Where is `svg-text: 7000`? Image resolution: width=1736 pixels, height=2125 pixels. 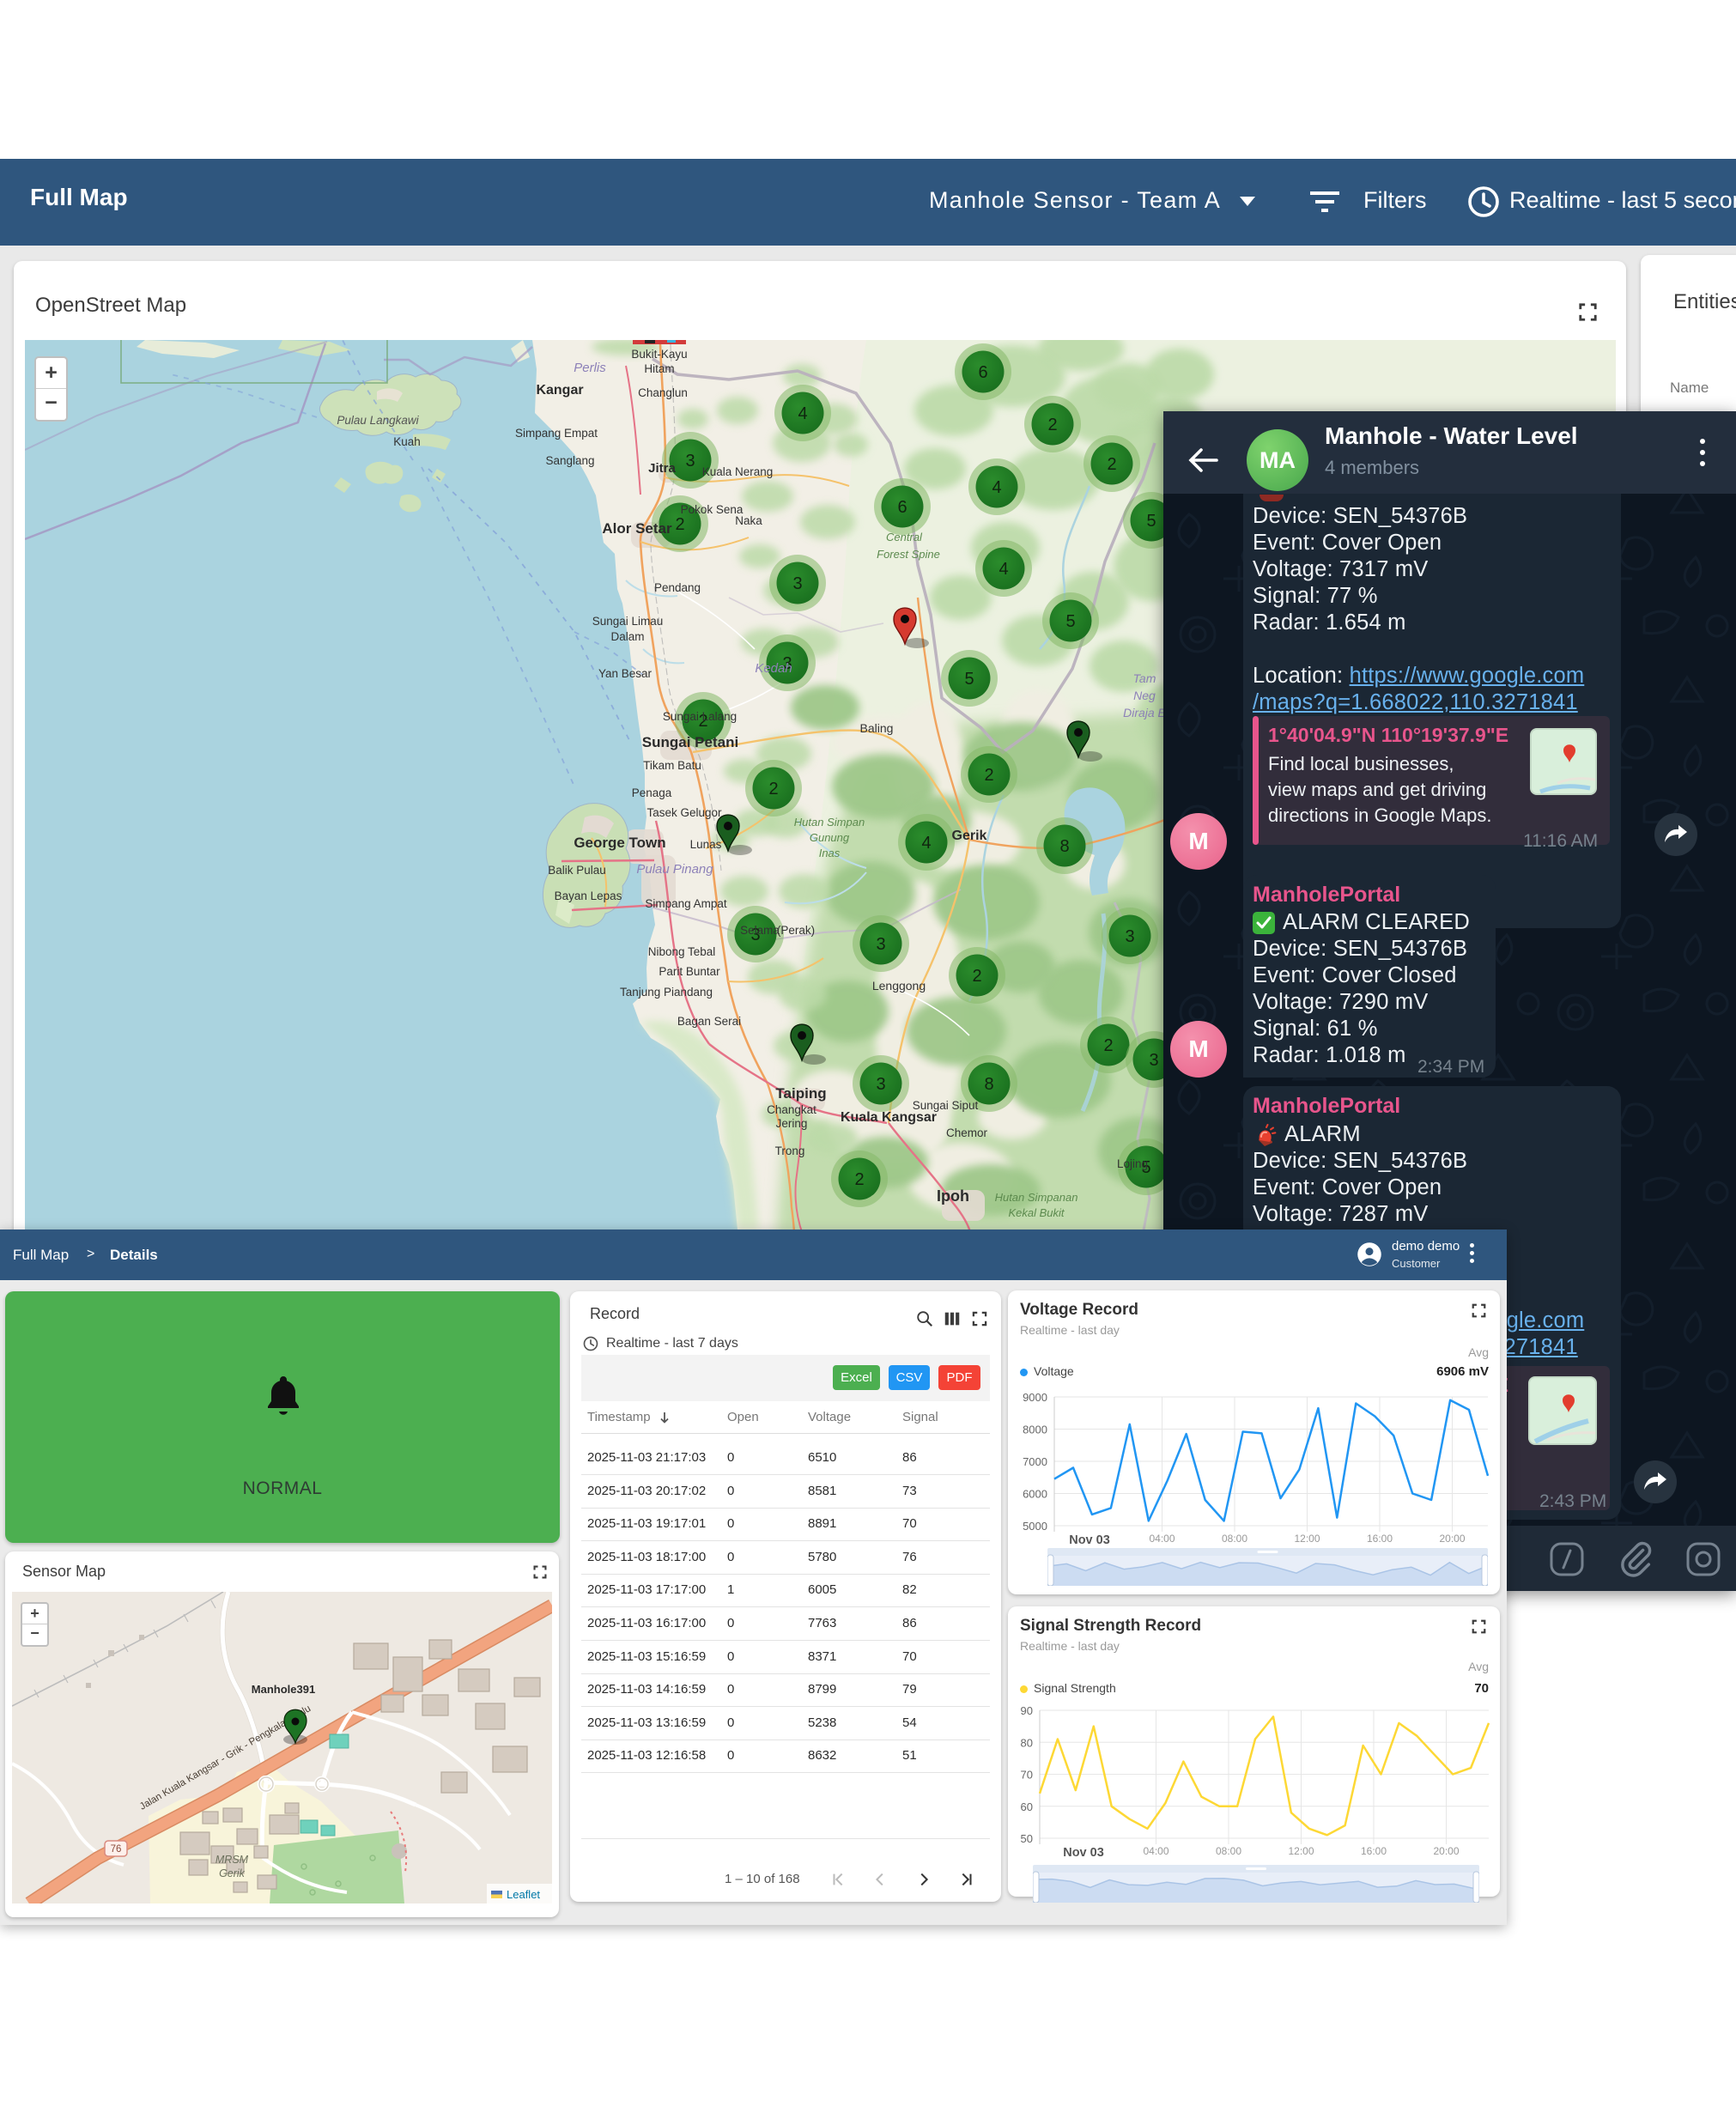 svg-text: 7000 is located at coordinates (1035, 1461).